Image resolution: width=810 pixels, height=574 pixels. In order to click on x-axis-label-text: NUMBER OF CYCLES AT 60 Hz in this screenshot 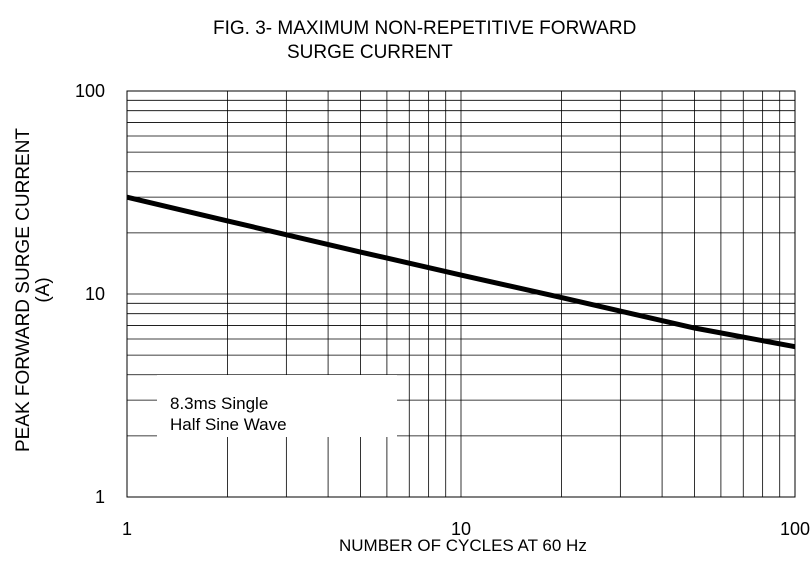, I will do `click(463, 545)`.